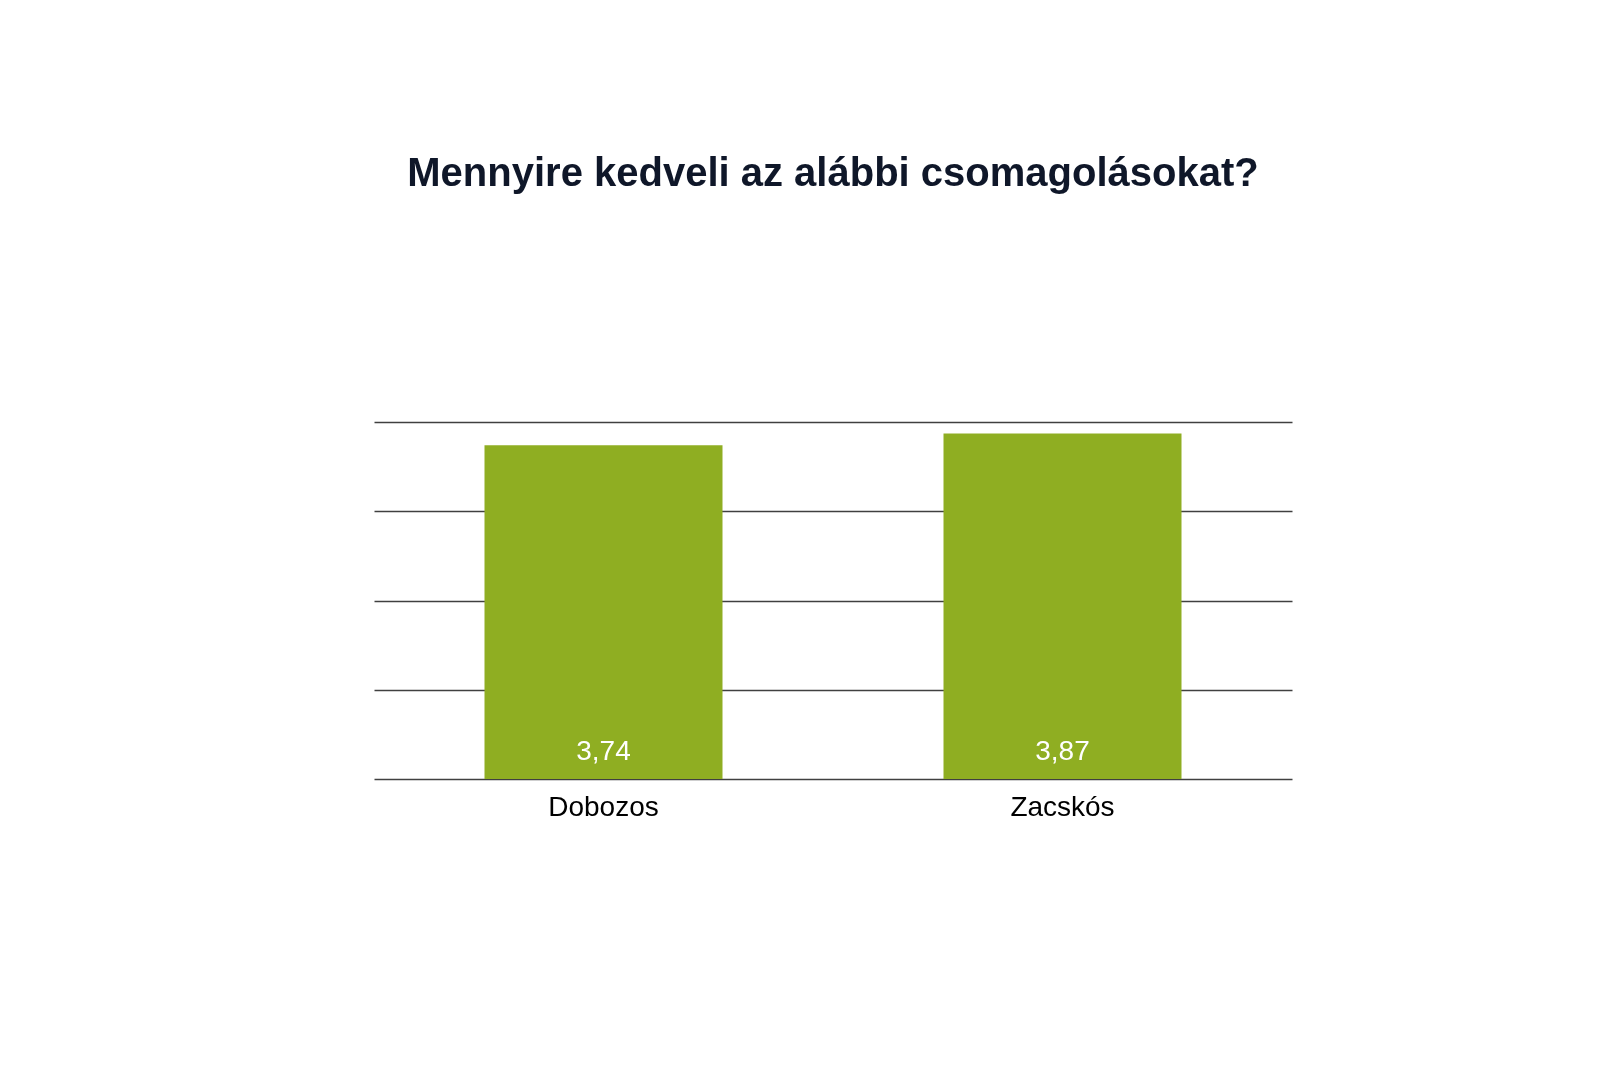 This screenshot has width=1620, height=1080. Describe the element at coordinates (603, 750) in the screenshot. I see `data-label: 3,74` at that location.